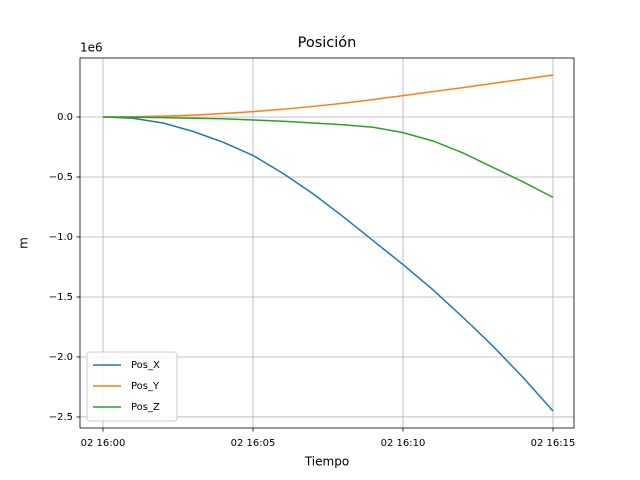 The height and width of the screenshot is (480, 640). Describe the element at coordinates (253, 443) in the screenshot. I see `x-tick-label: 02 16:05` at that location.